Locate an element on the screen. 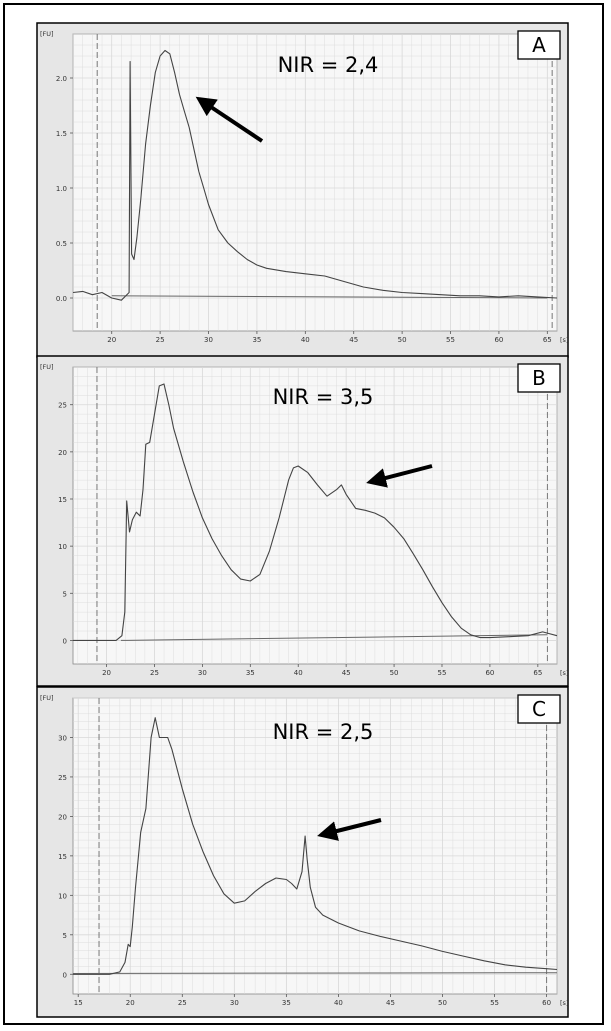  y-tick-label: 0.5 is located at coordinates (61, 244).